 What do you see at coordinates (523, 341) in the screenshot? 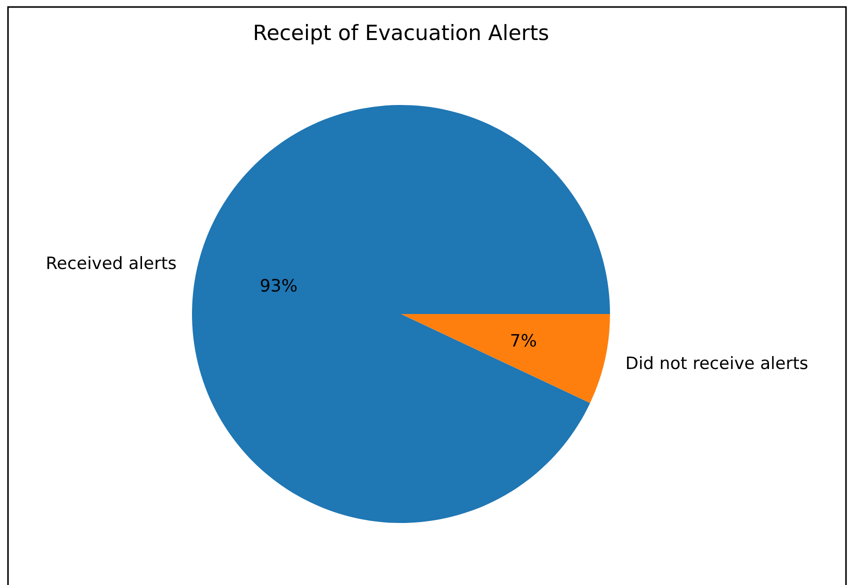
I see `data-label: 7%` at bounding box center [523, 341].